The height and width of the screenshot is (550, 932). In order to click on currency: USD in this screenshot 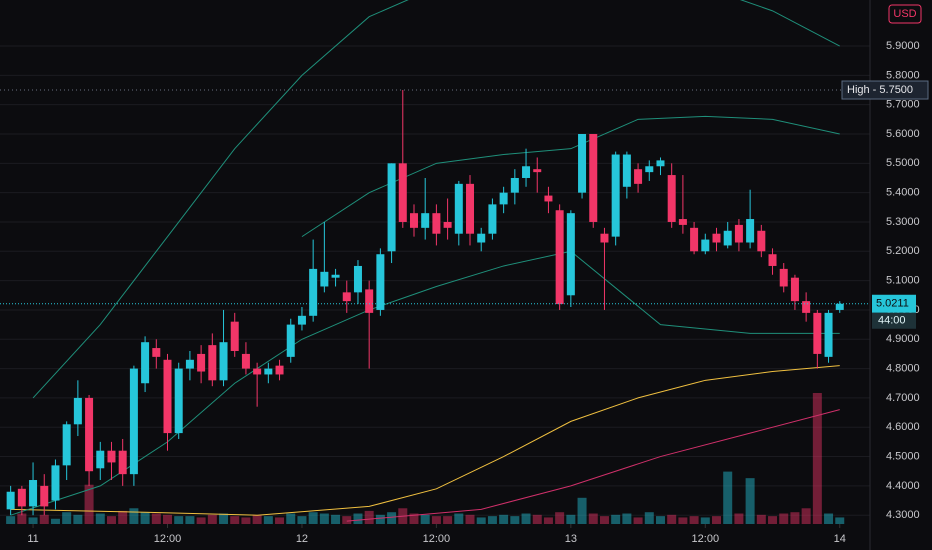, I will do `click(904, 14)`.